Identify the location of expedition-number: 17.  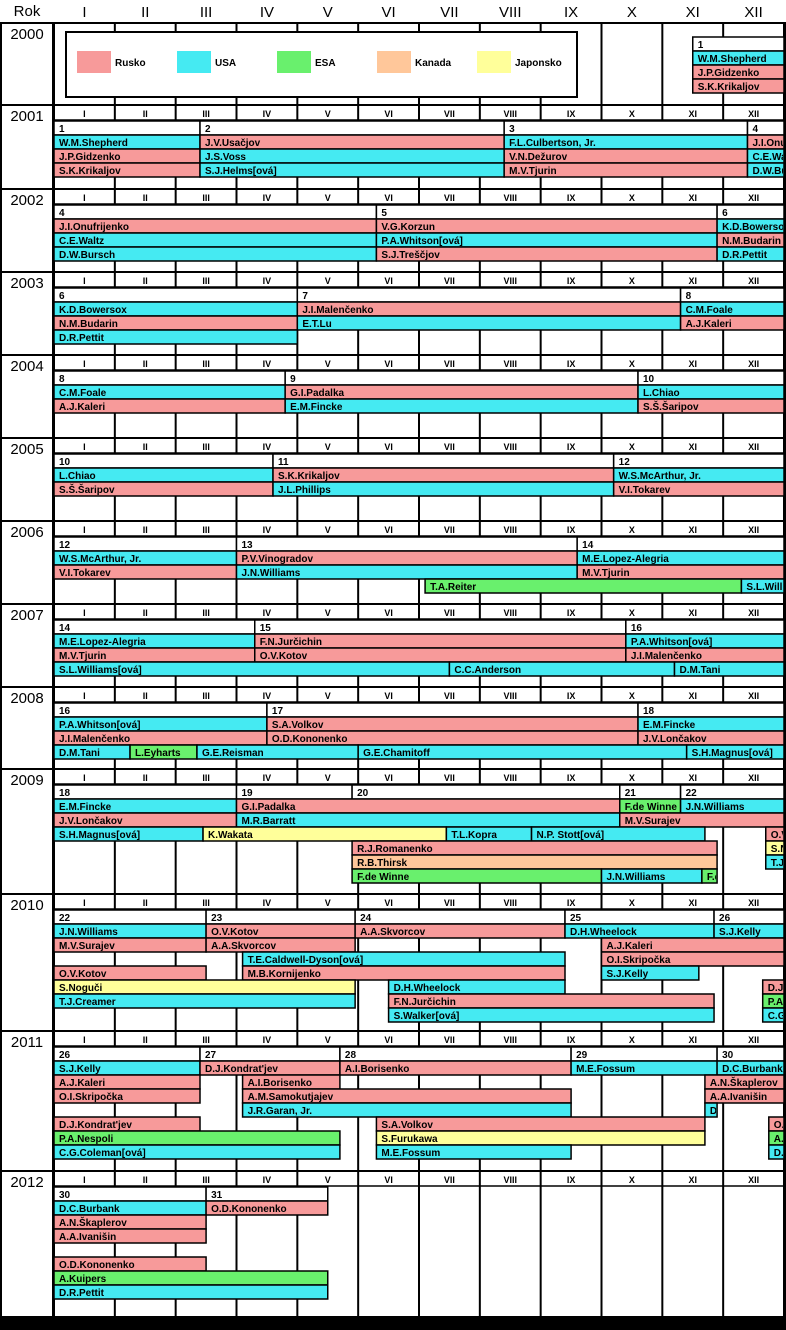
(278, 711).